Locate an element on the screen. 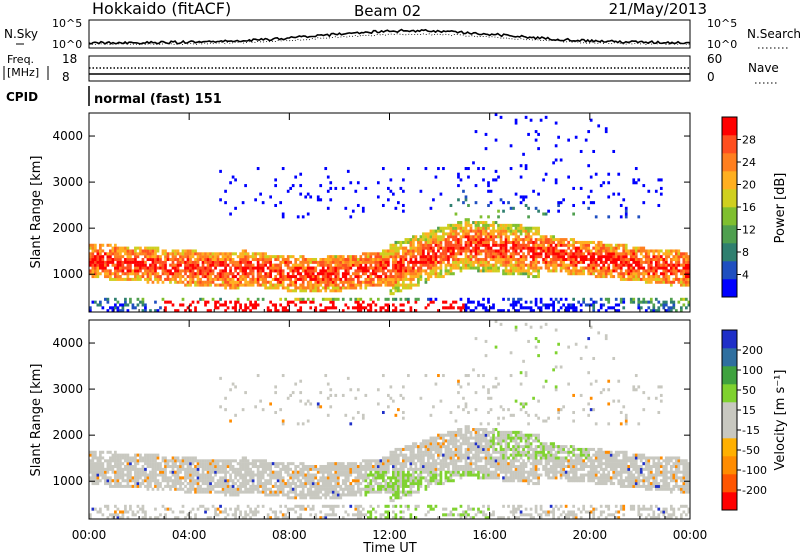 Image resolution: width=800 pixels, height=554 pixels. colorbar-tick-label: 16 is located at coordinates (749, 207).